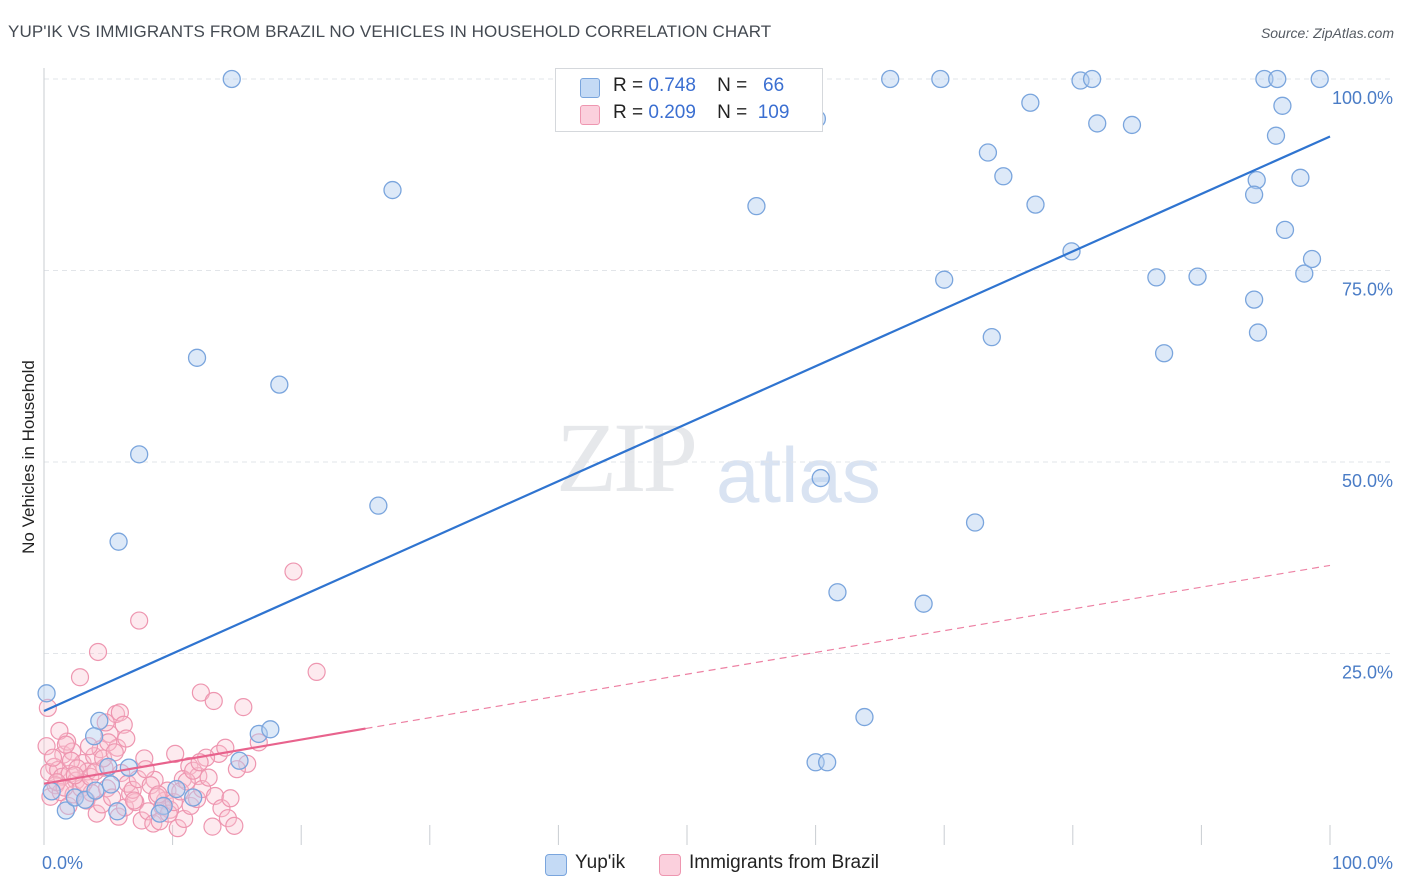  What do you see at coordinates (773, 112) in the screenshot?
I see `legend-n-value-brazil: 109` at bounding box center [773, 112].